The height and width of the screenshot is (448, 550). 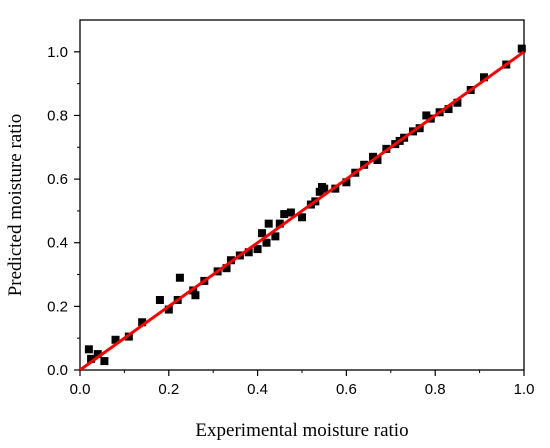 What do you see at coordinates (57, 370) in the screenshot?
I see `y-tick-label: 0.0` at bounding box center [57, 370].